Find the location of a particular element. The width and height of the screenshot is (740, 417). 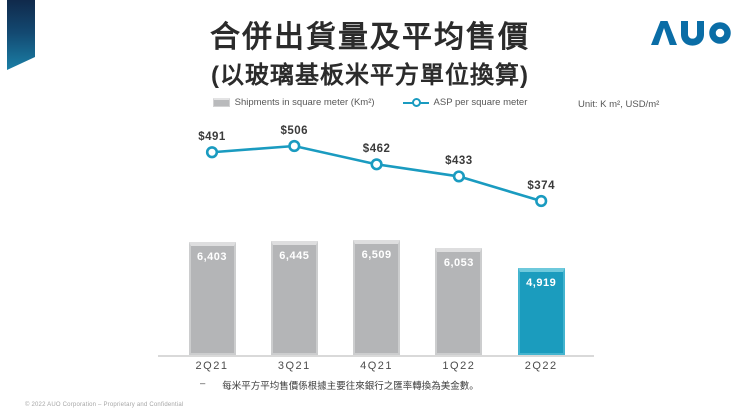

footnote-text: 每米平方平均售價係根據主要往來銀行之匯率轉換為美金數。 is located at coordinates (350, 386).